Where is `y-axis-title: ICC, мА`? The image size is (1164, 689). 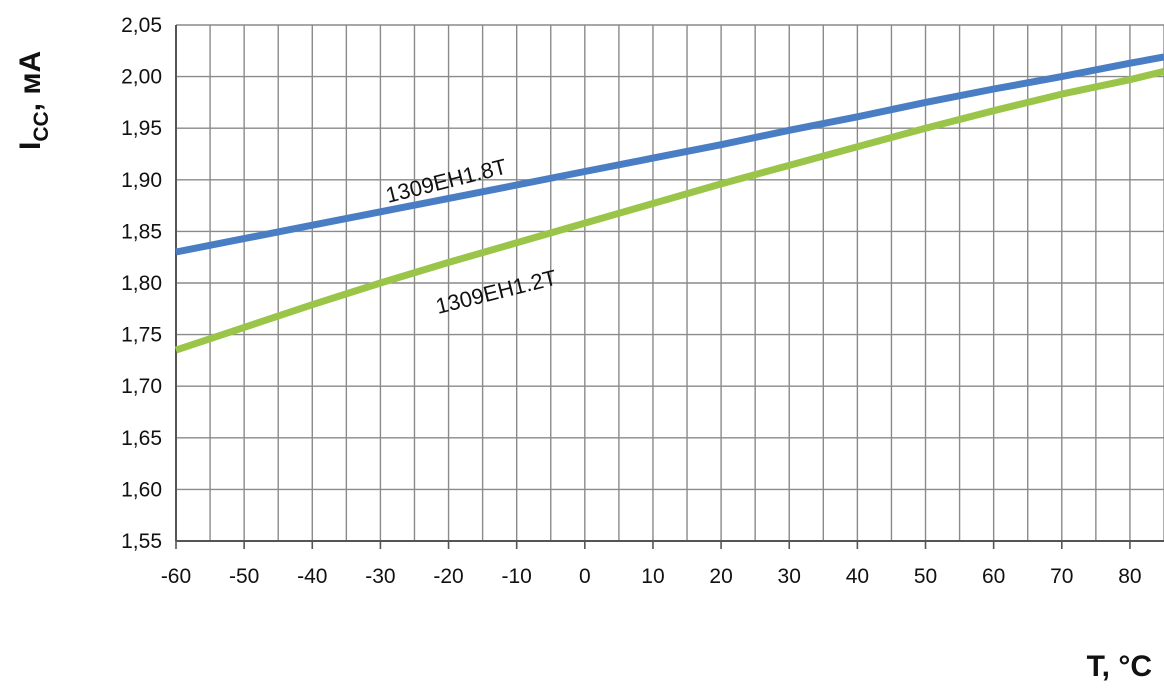
y-axis-title: ICC, мА is located at coordinates (33, 100).